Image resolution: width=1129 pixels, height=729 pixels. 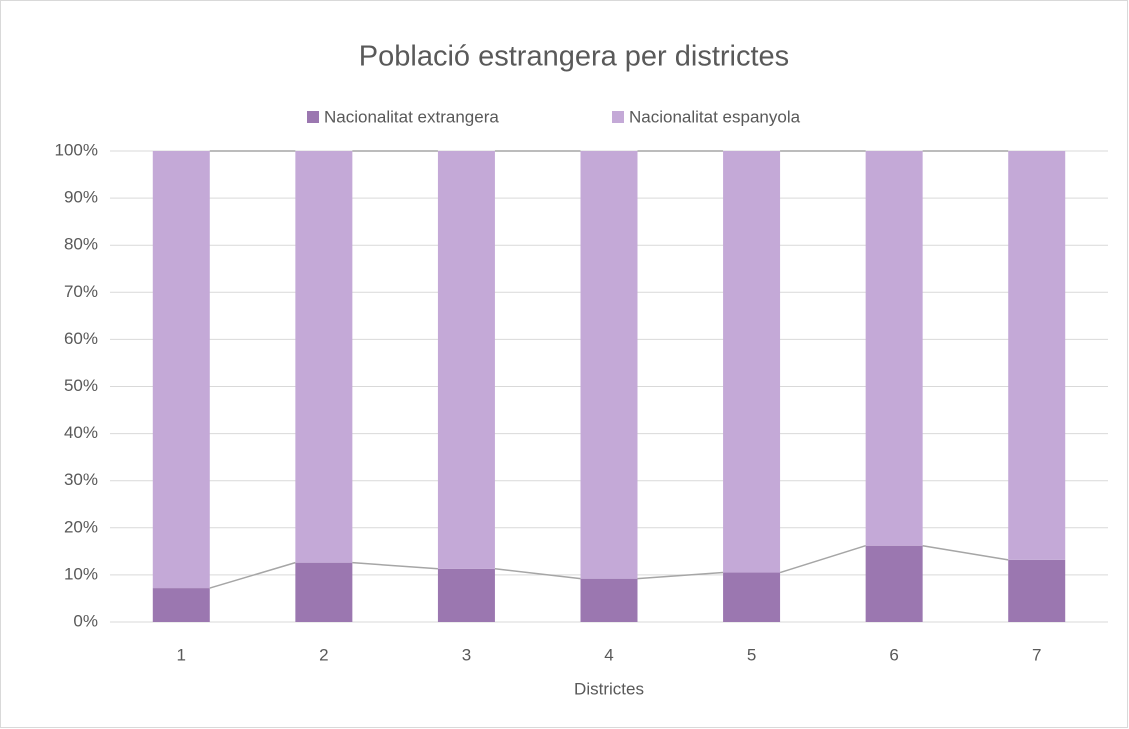 I want to click on legend-label: Nacionalitat espanyola, so click(x=715, y=116).